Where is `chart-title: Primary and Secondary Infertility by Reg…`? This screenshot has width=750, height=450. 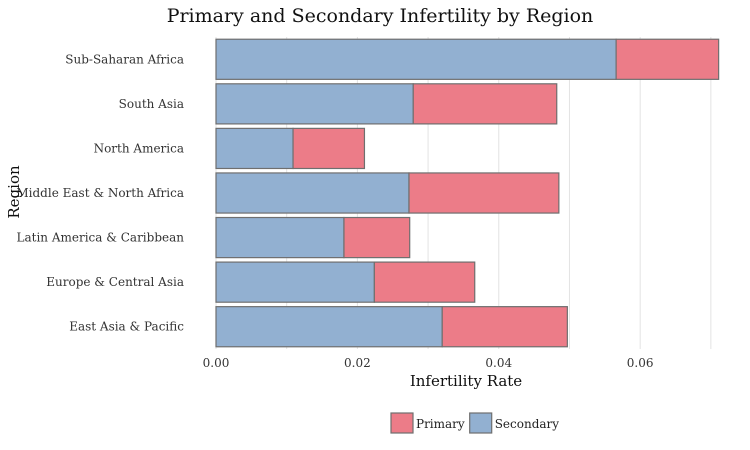 chart-title: Primary and Secondary Infertility by Reg… is located at coordinates (380, 16).